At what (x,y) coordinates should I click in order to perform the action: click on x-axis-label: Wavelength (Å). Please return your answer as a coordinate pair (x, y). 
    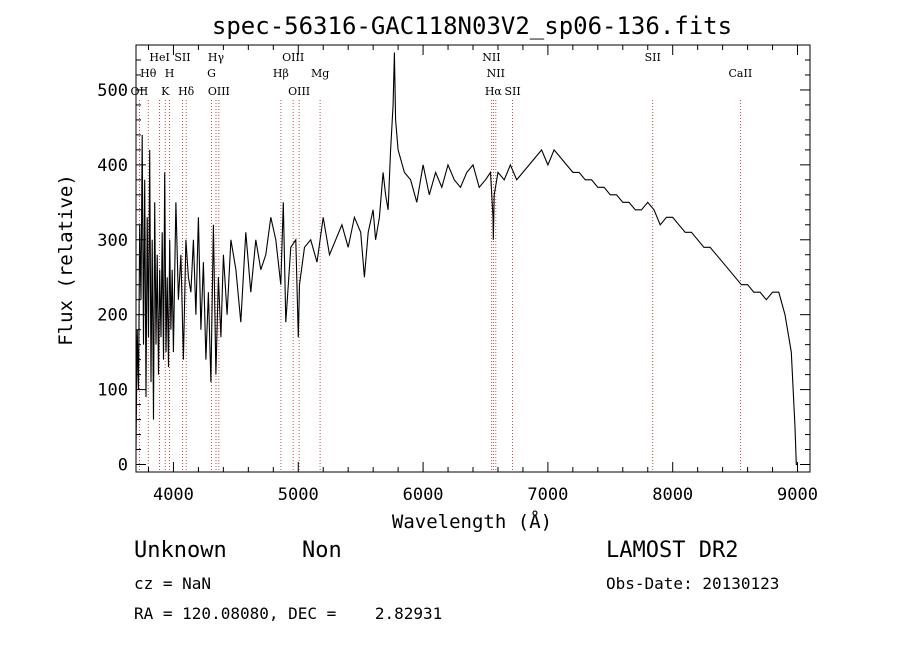
    Looking at the image, I should click on (472, 521).